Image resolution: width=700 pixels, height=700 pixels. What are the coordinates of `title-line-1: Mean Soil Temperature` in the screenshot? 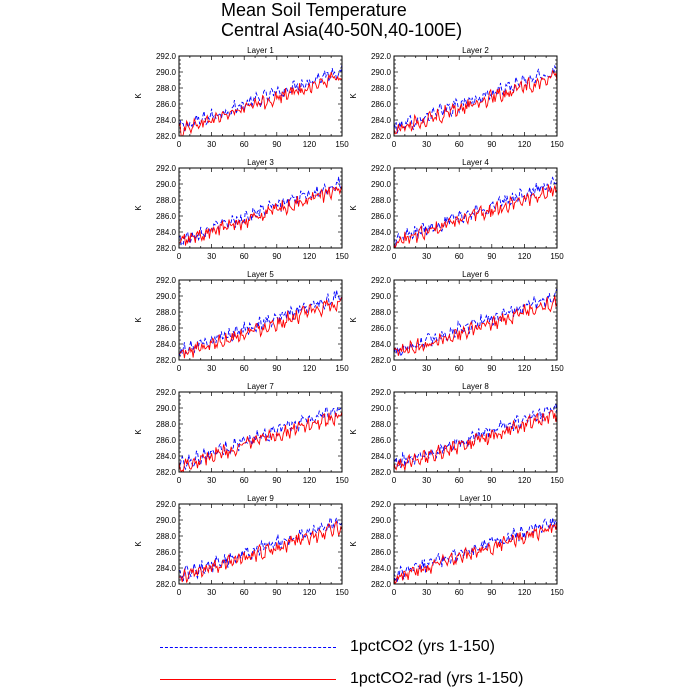 It's located at (314, 10).